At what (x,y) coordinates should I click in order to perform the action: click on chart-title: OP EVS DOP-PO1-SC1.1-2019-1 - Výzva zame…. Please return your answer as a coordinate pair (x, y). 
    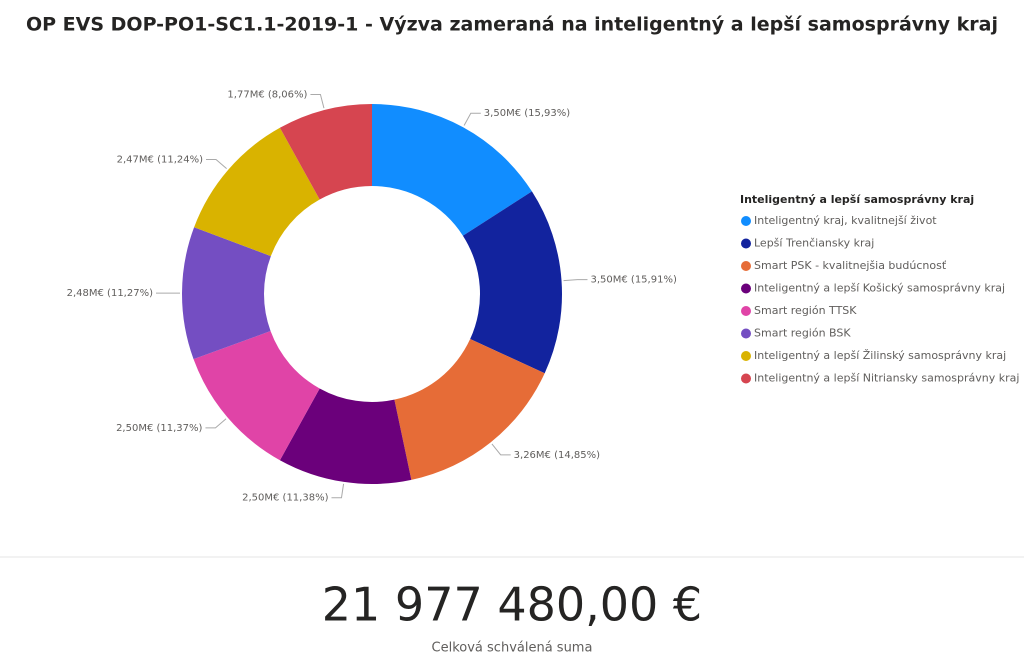
    Looking at the image, I should click on (512, 25).